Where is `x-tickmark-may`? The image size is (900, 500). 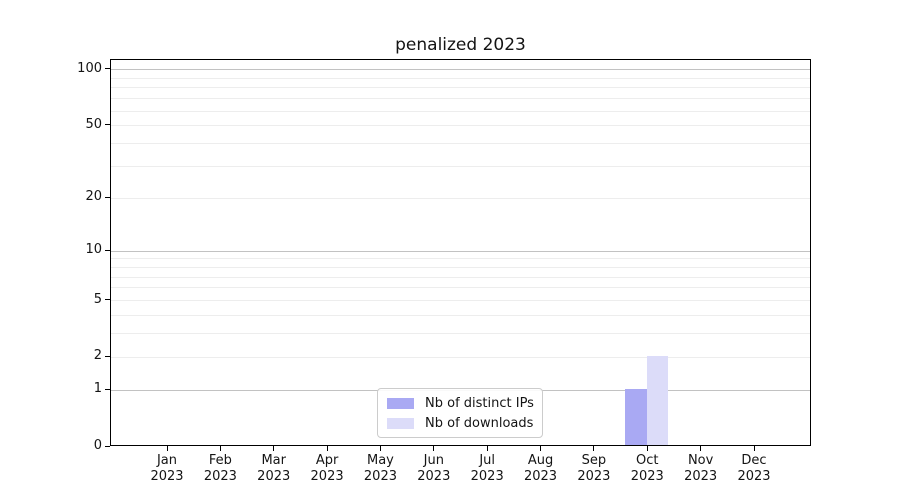
x-tickmark-may is located at coordinates (380, 448).